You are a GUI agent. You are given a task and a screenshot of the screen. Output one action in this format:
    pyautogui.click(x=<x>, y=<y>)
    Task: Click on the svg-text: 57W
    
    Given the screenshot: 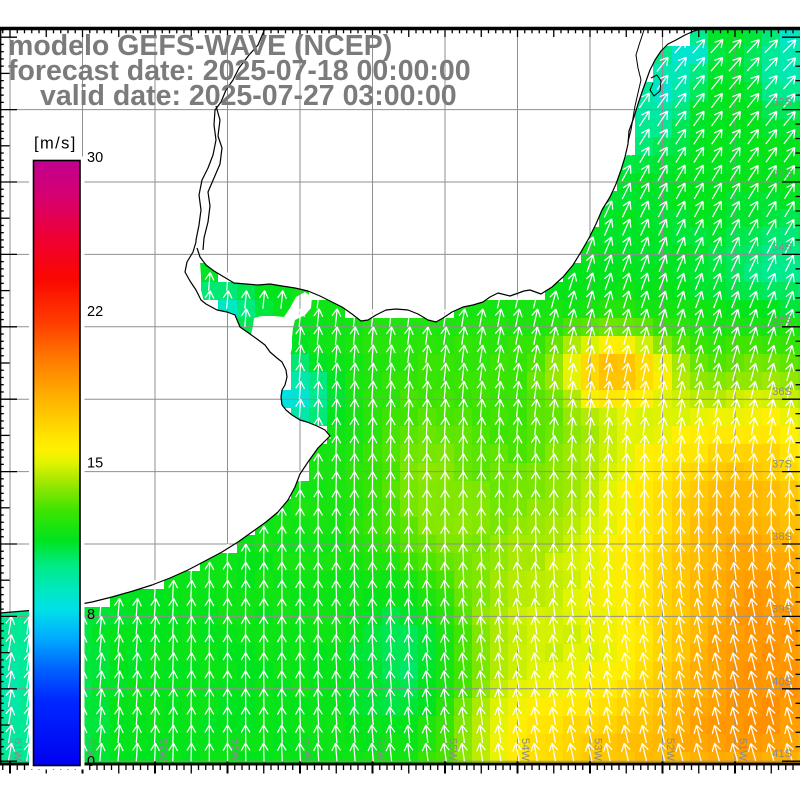 What is the action you would take?
    pyautogui.click(x=308, y=749)
    